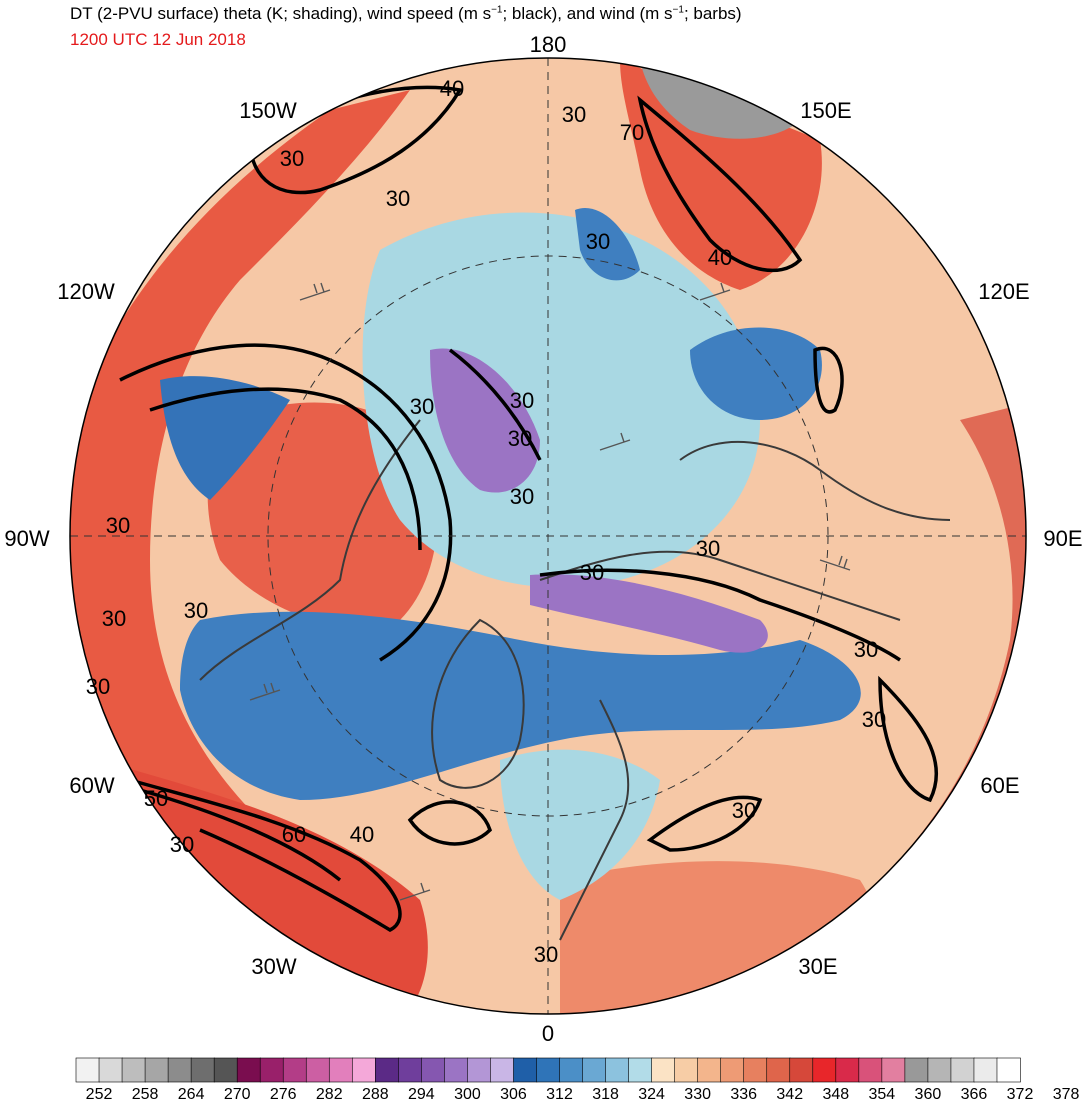 Image resolution: width=1088 pixels, height=1105 pixels. I want to click on shading-grey-northeast, so click(720, 99).